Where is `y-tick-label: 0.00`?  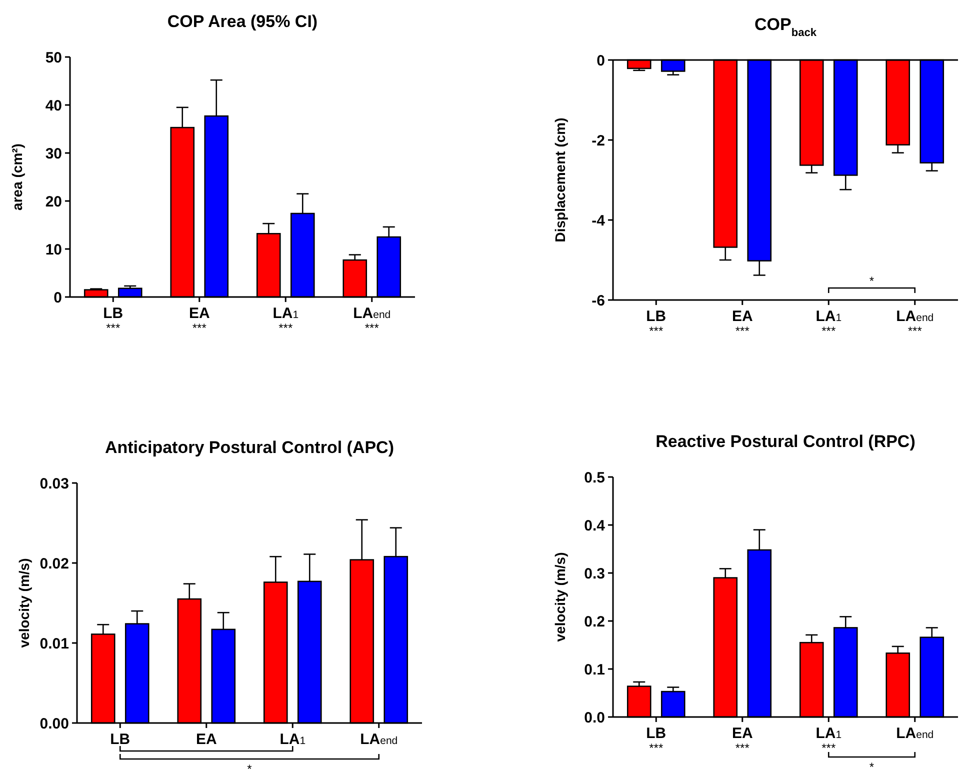 y-tick-label: 0.00 is located at coordinates (54, 723).